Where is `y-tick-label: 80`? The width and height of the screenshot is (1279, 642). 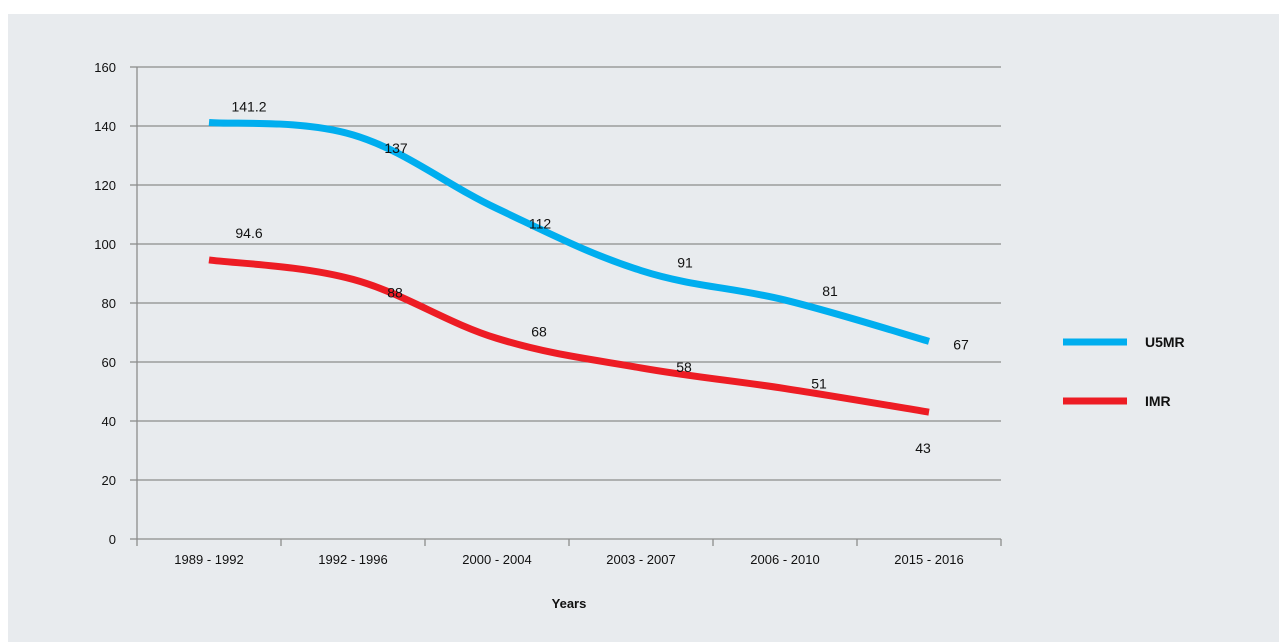 y-tick-label: 80 is located at coordinates (109, 303).